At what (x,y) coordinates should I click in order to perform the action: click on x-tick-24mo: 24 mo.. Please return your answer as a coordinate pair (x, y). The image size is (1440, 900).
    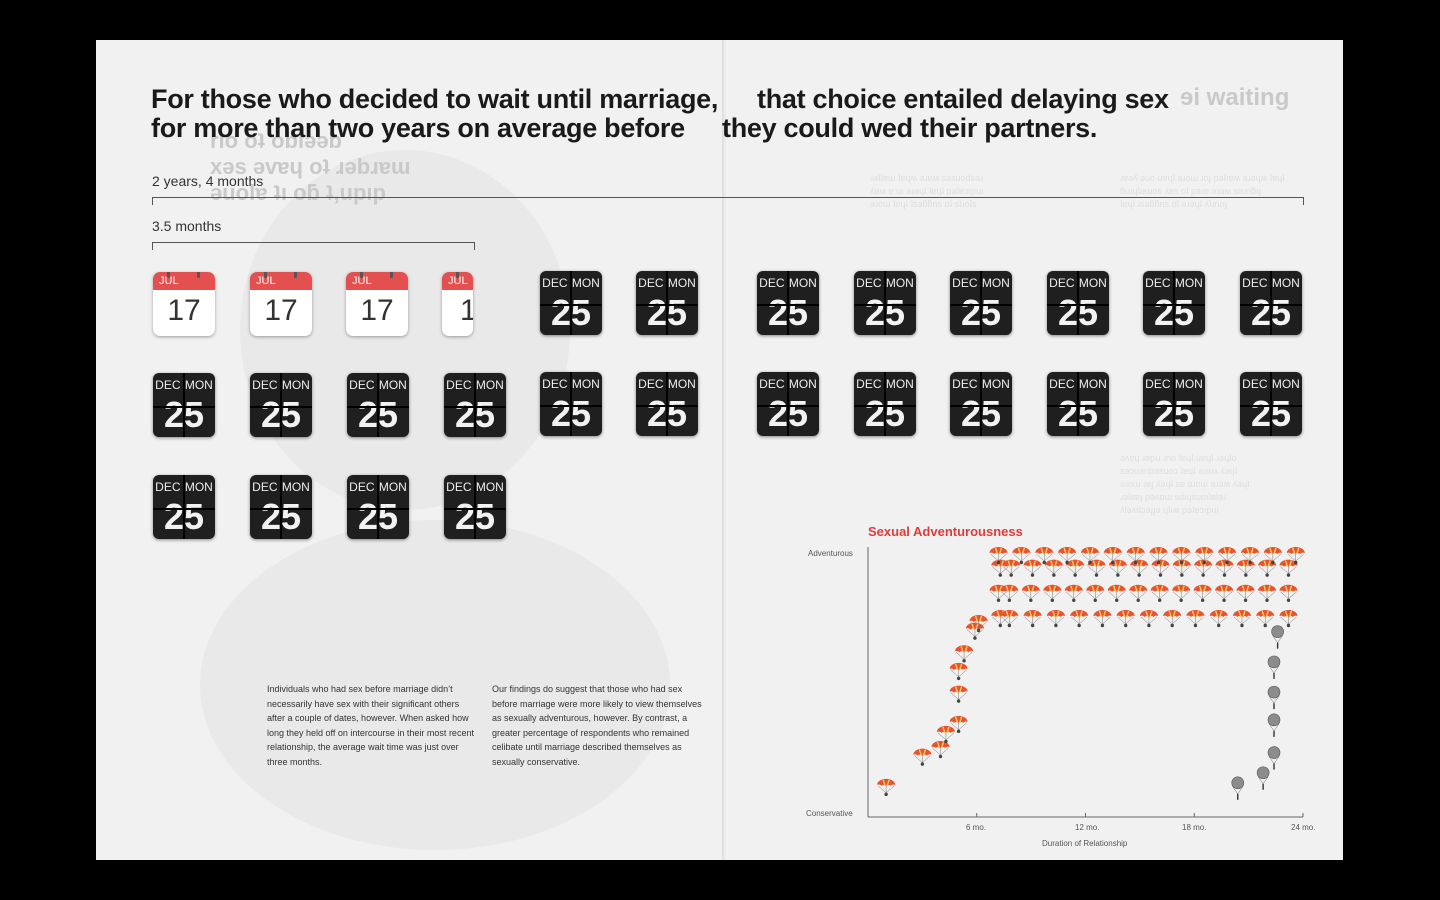
    Looking at the image, I should click on (1303, 827).